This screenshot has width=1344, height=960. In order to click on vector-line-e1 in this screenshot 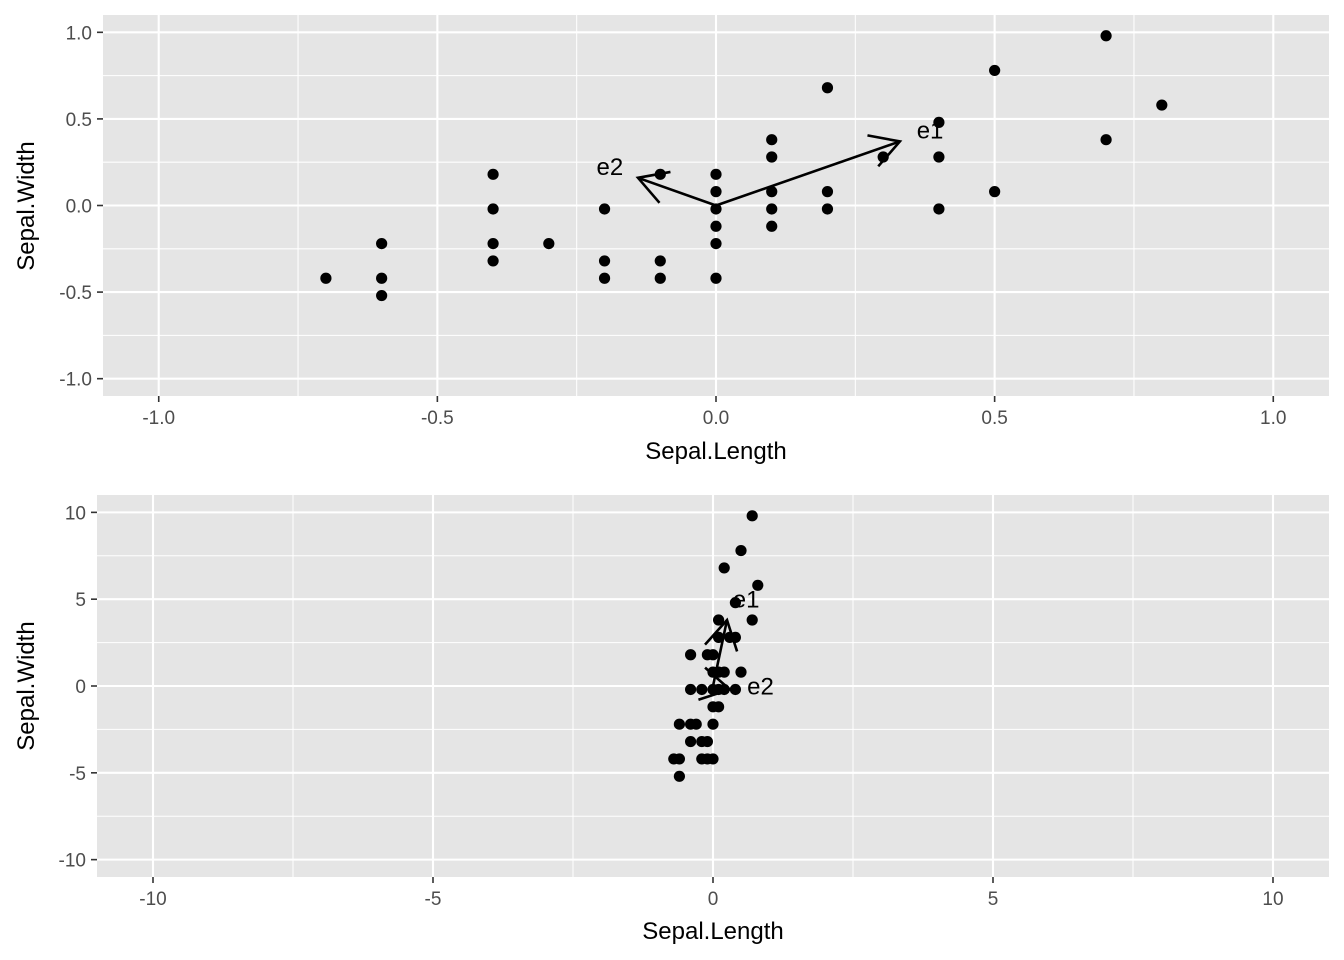, I will do `click(808, 173)`.